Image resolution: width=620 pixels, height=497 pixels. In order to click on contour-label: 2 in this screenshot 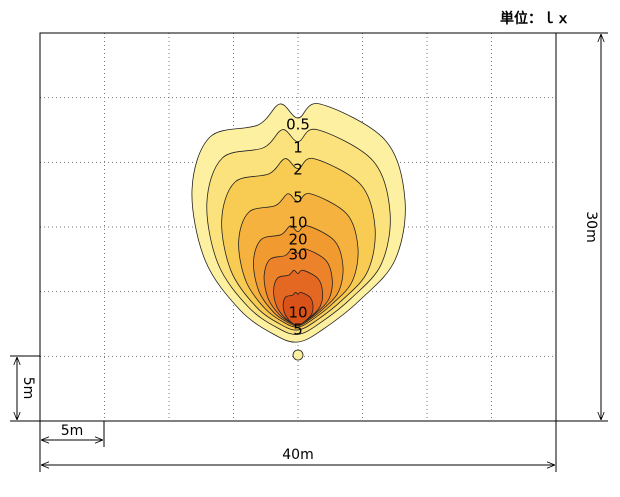, I will do `click(298, 170)`.